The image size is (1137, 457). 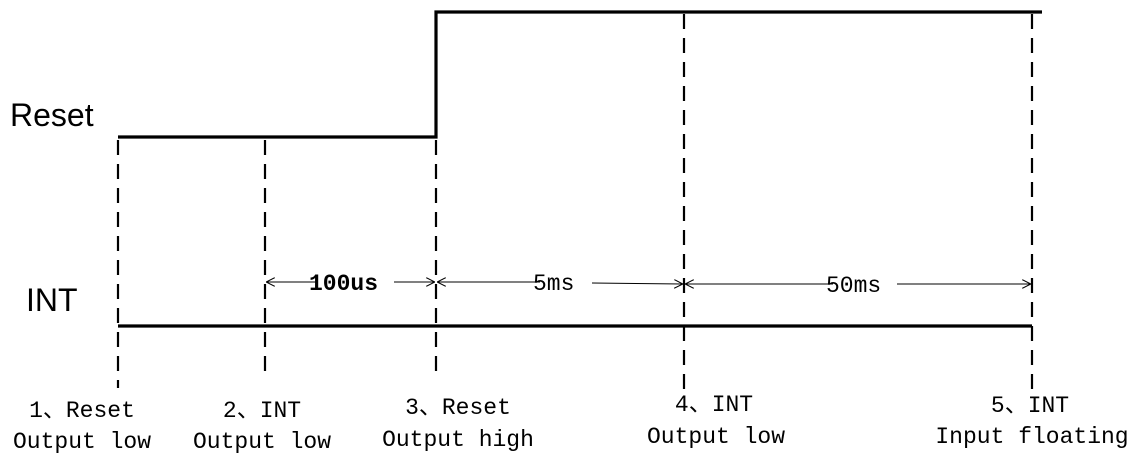 What do you see at coordinates (52, 300) in the screenshot?
I see `int-signal-label: INT` at bounding box center [52, 300].